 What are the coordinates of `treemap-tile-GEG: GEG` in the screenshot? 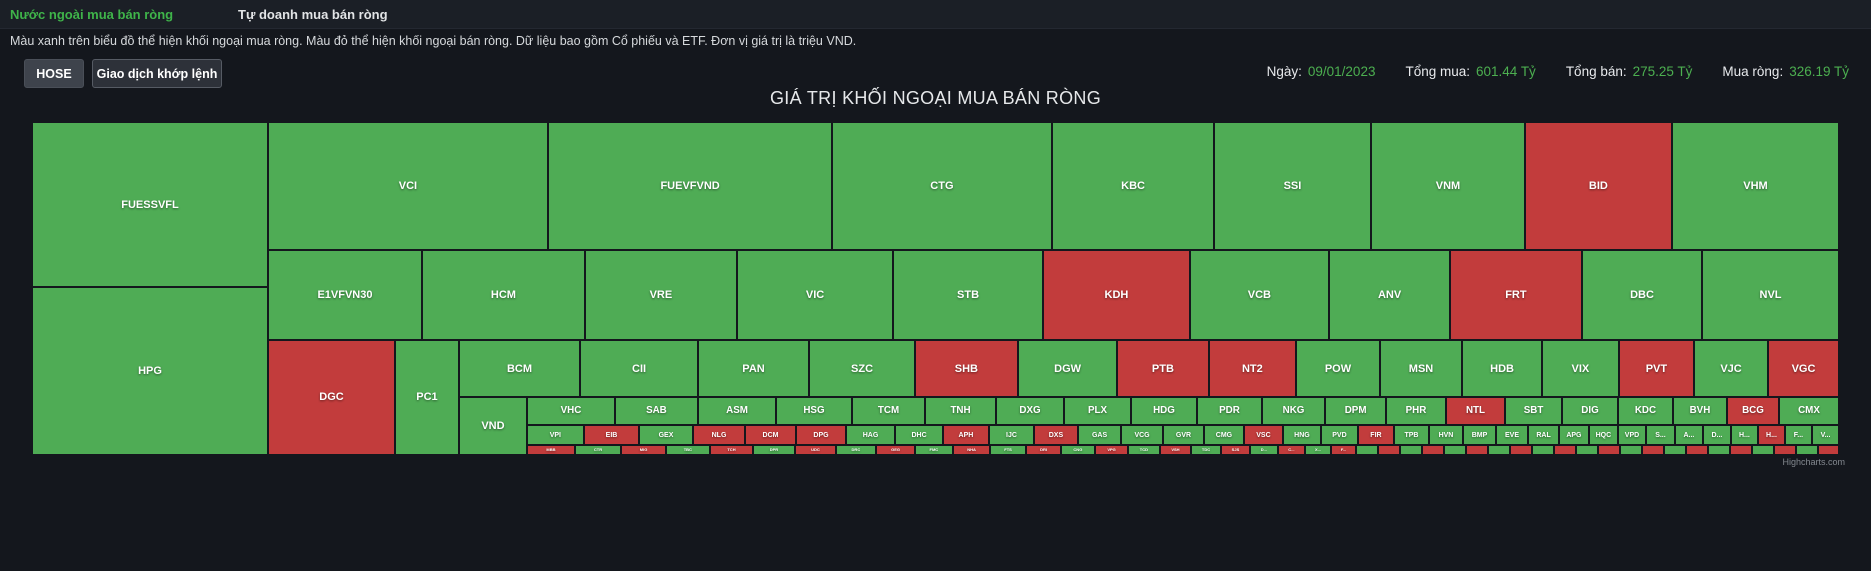 It's located at (896, 450).